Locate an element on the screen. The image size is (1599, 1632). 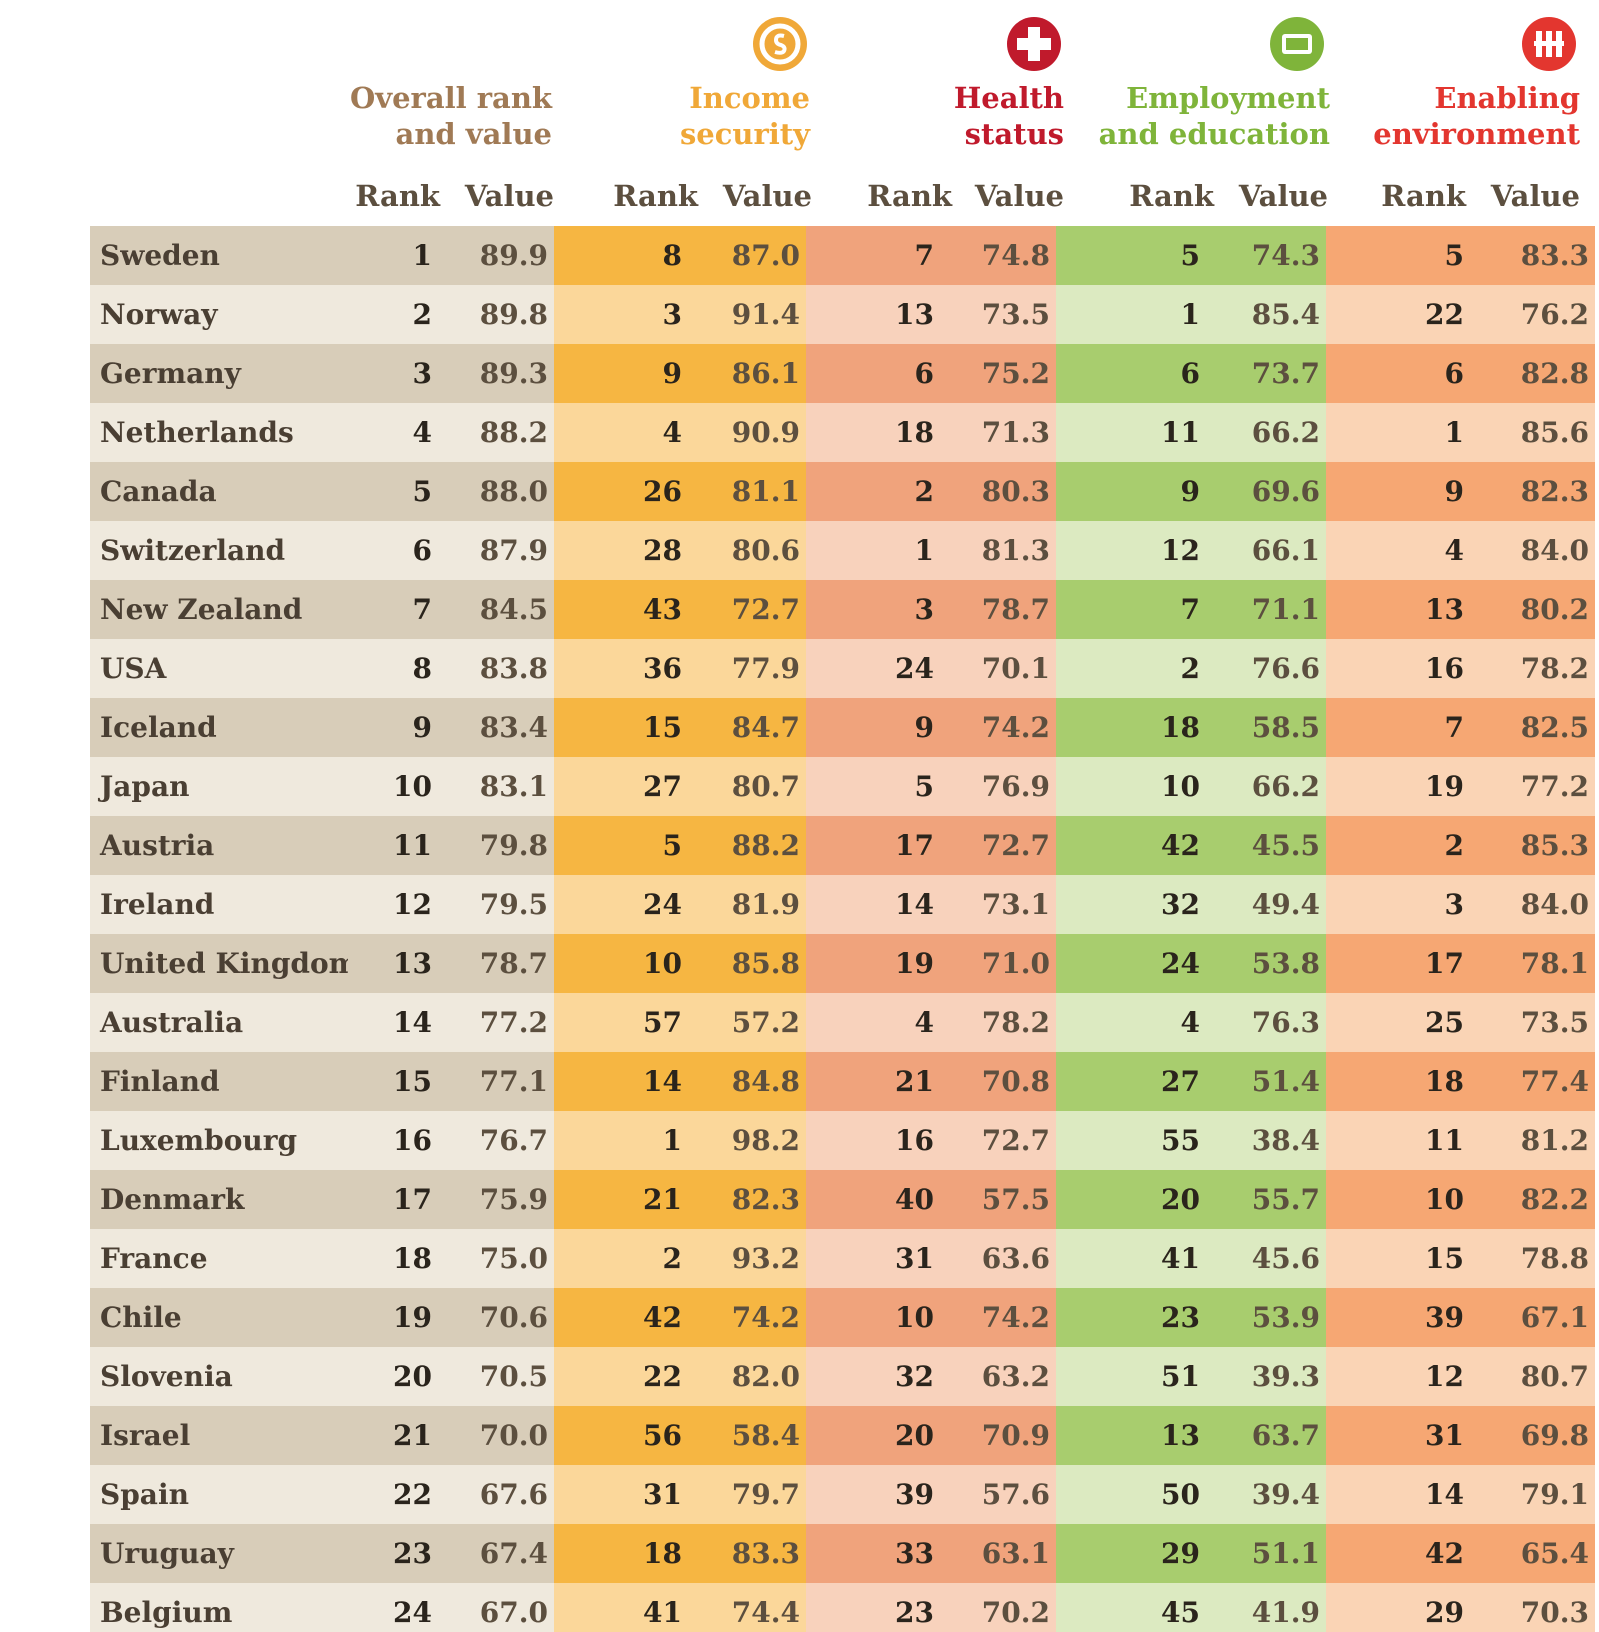
overall-rank: 9 is located at coordinates (422, 727).